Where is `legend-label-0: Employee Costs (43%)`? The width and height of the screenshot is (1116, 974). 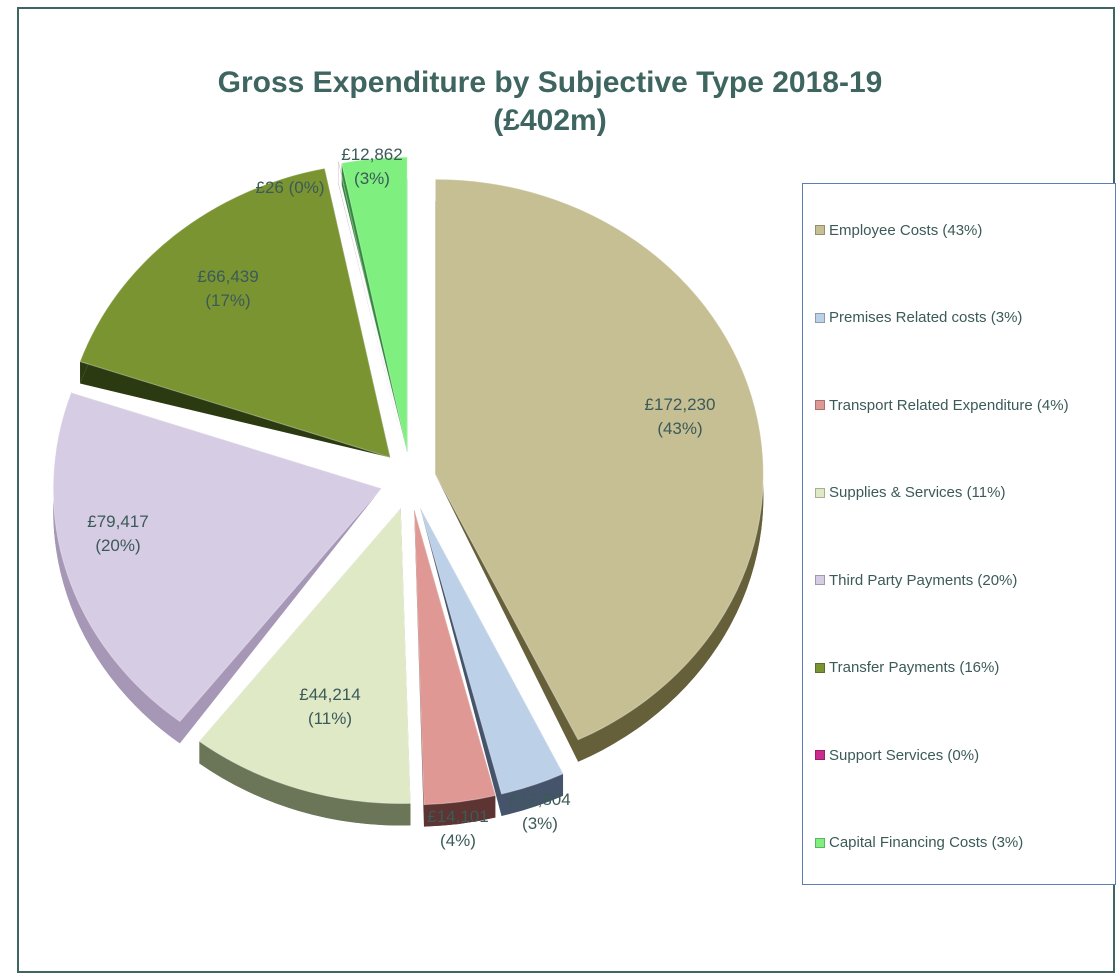
legend-label-0: Employee Costs (43%) is located at coordinates (906, 230).